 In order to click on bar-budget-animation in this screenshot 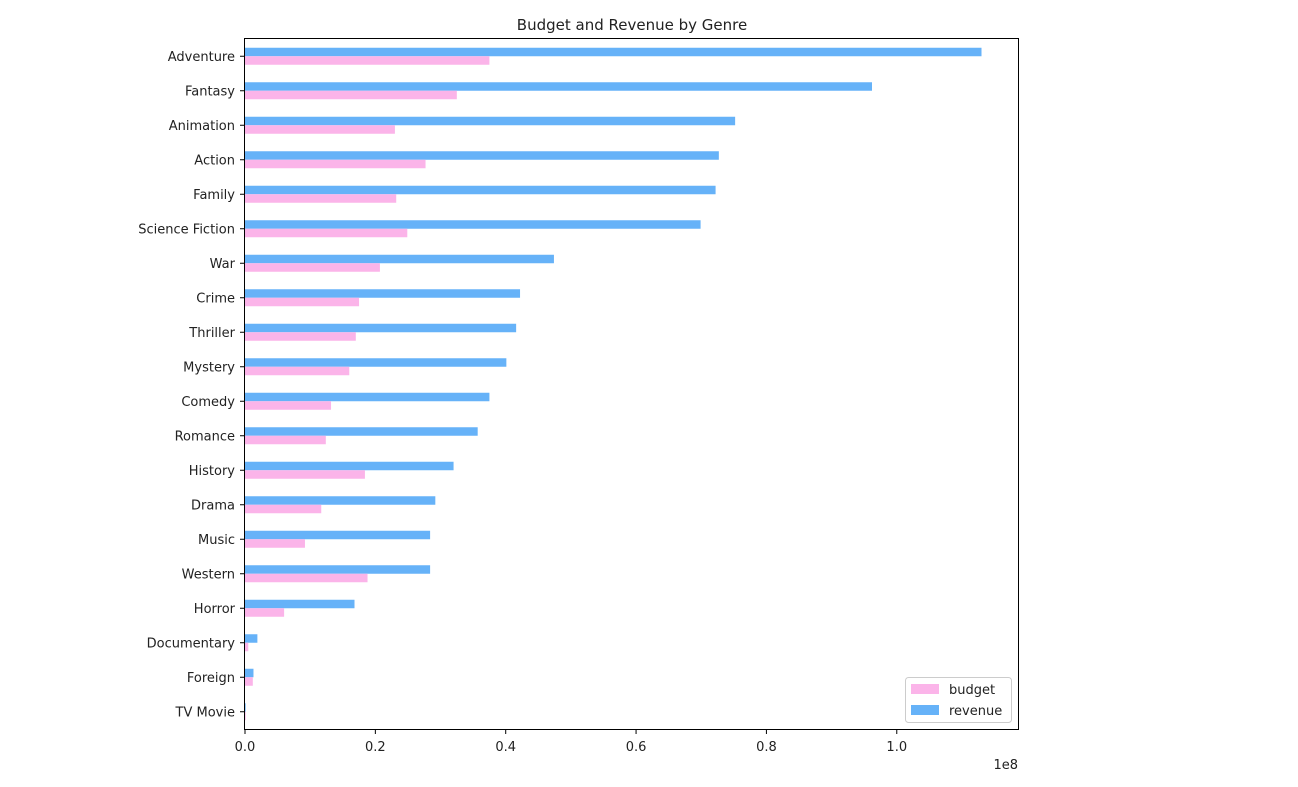, I will do `click(320, 129)`.